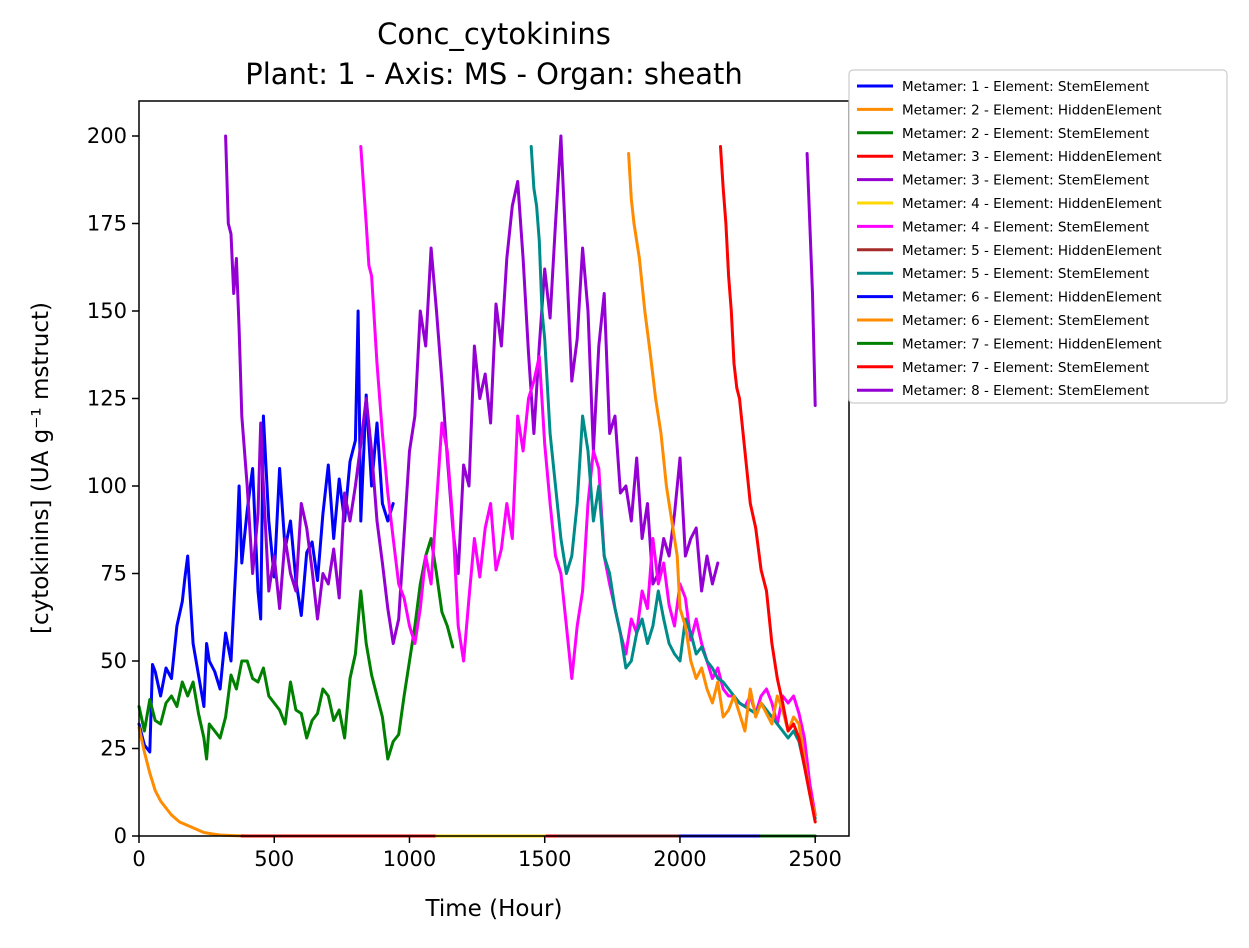  Describe the element at coordinates (113, 749) in the screenshot. I see `y-tick-label: 25` at that location.